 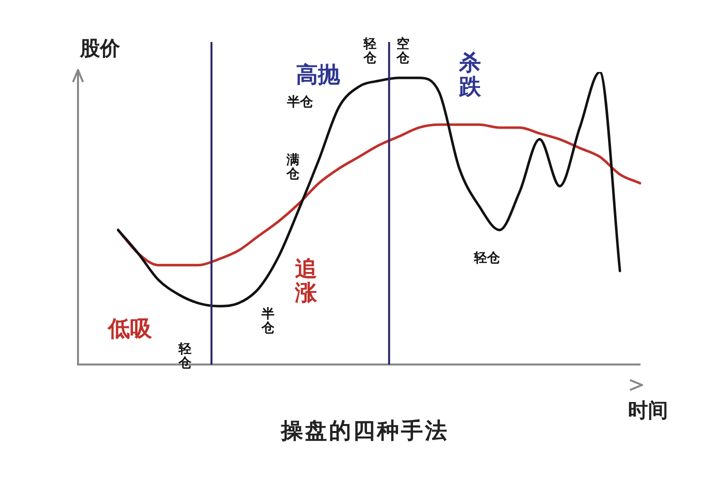 What do you see at coordinates (365, 431) in the screenshot?
I see `text: 操盘的四种手法` at bounding box center [365, 431].